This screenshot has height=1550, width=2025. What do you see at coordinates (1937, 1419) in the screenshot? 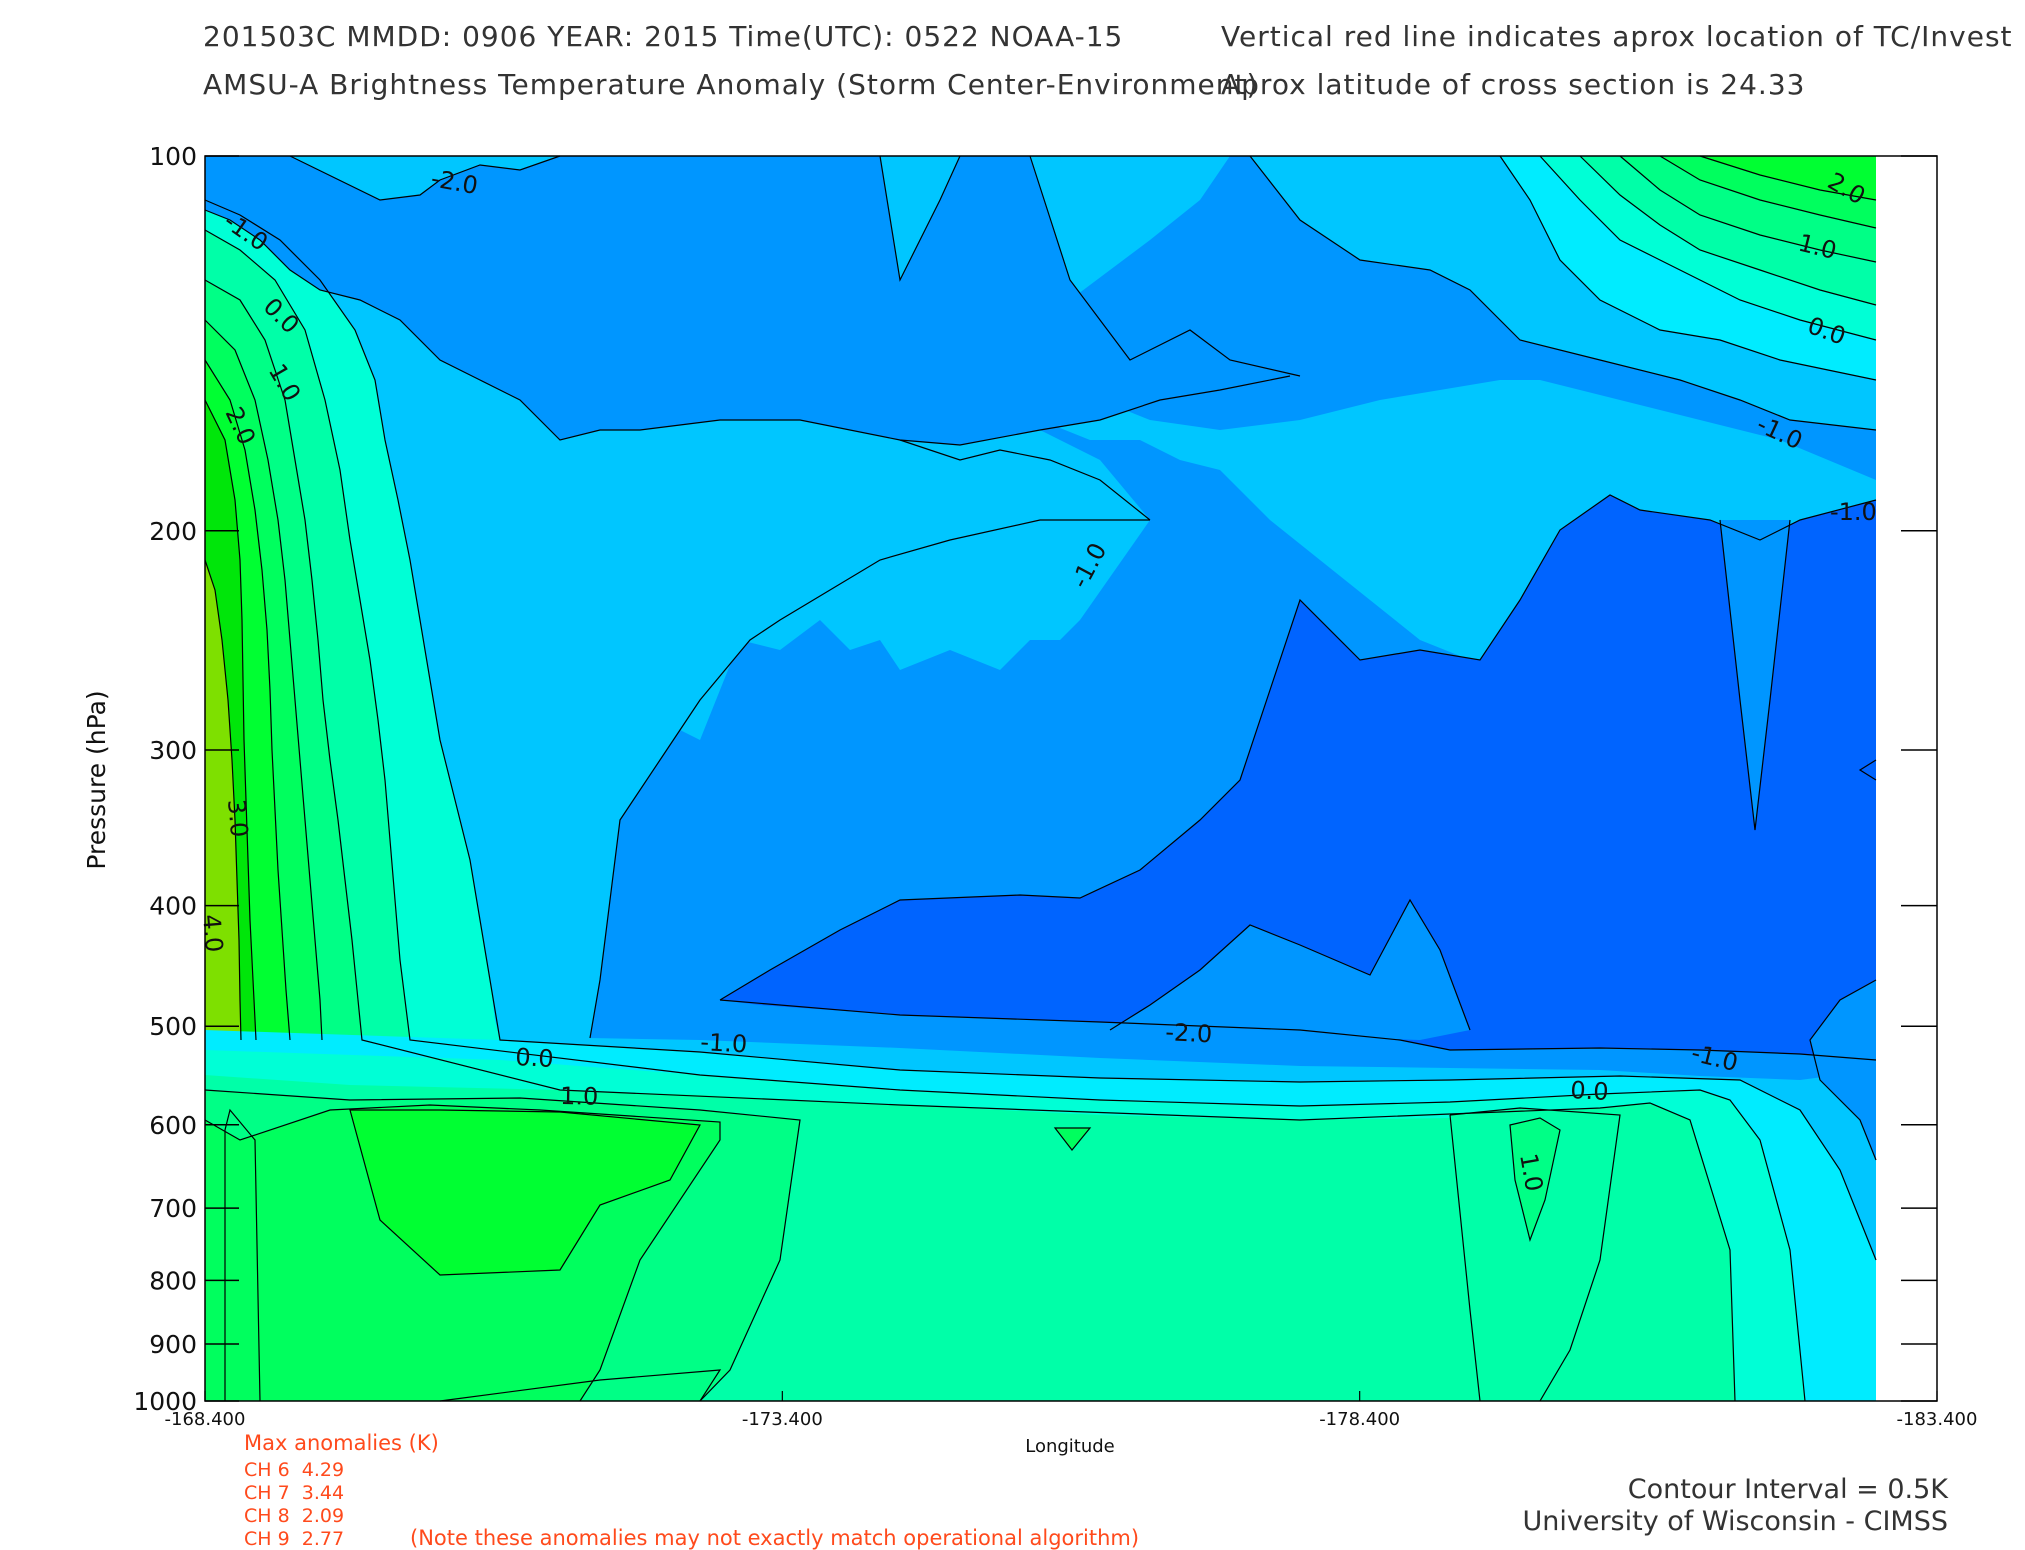
I see `x-tick-label: -183.400` at bounding box center [1937, 1419].